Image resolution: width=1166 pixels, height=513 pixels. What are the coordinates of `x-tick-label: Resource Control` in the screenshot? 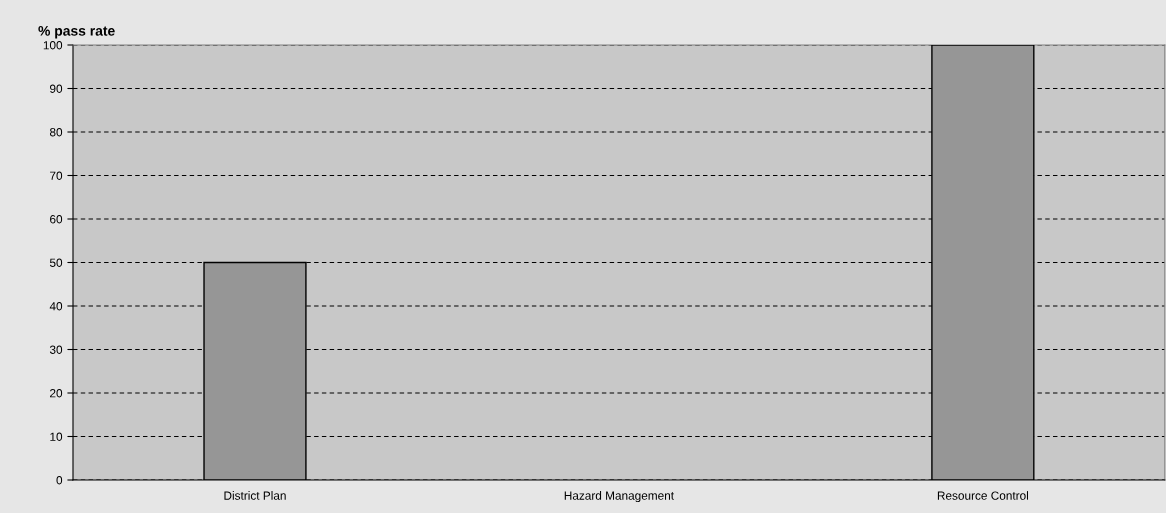 It's located at (983, 495).